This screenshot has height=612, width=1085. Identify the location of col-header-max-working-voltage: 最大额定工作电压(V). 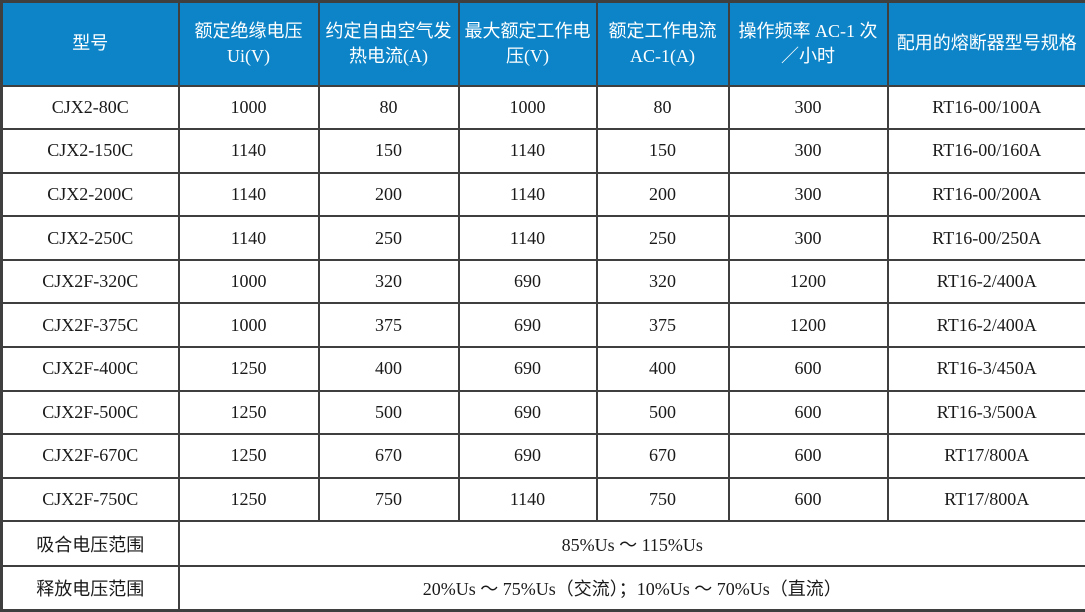
(527, 43).